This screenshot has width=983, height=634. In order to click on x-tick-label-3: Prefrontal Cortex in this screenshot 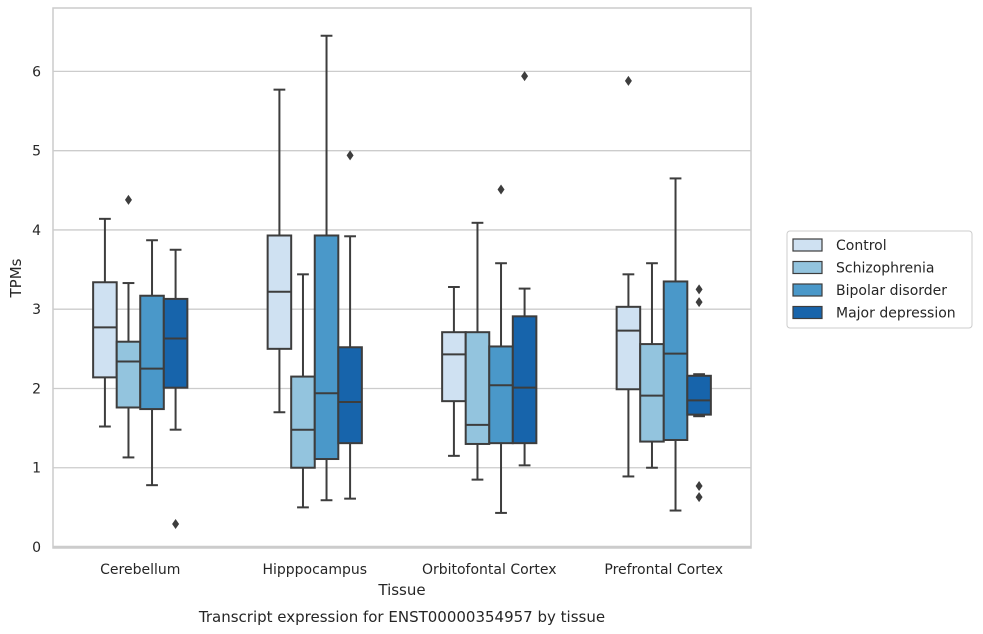, I will do `click(663, 570)`.